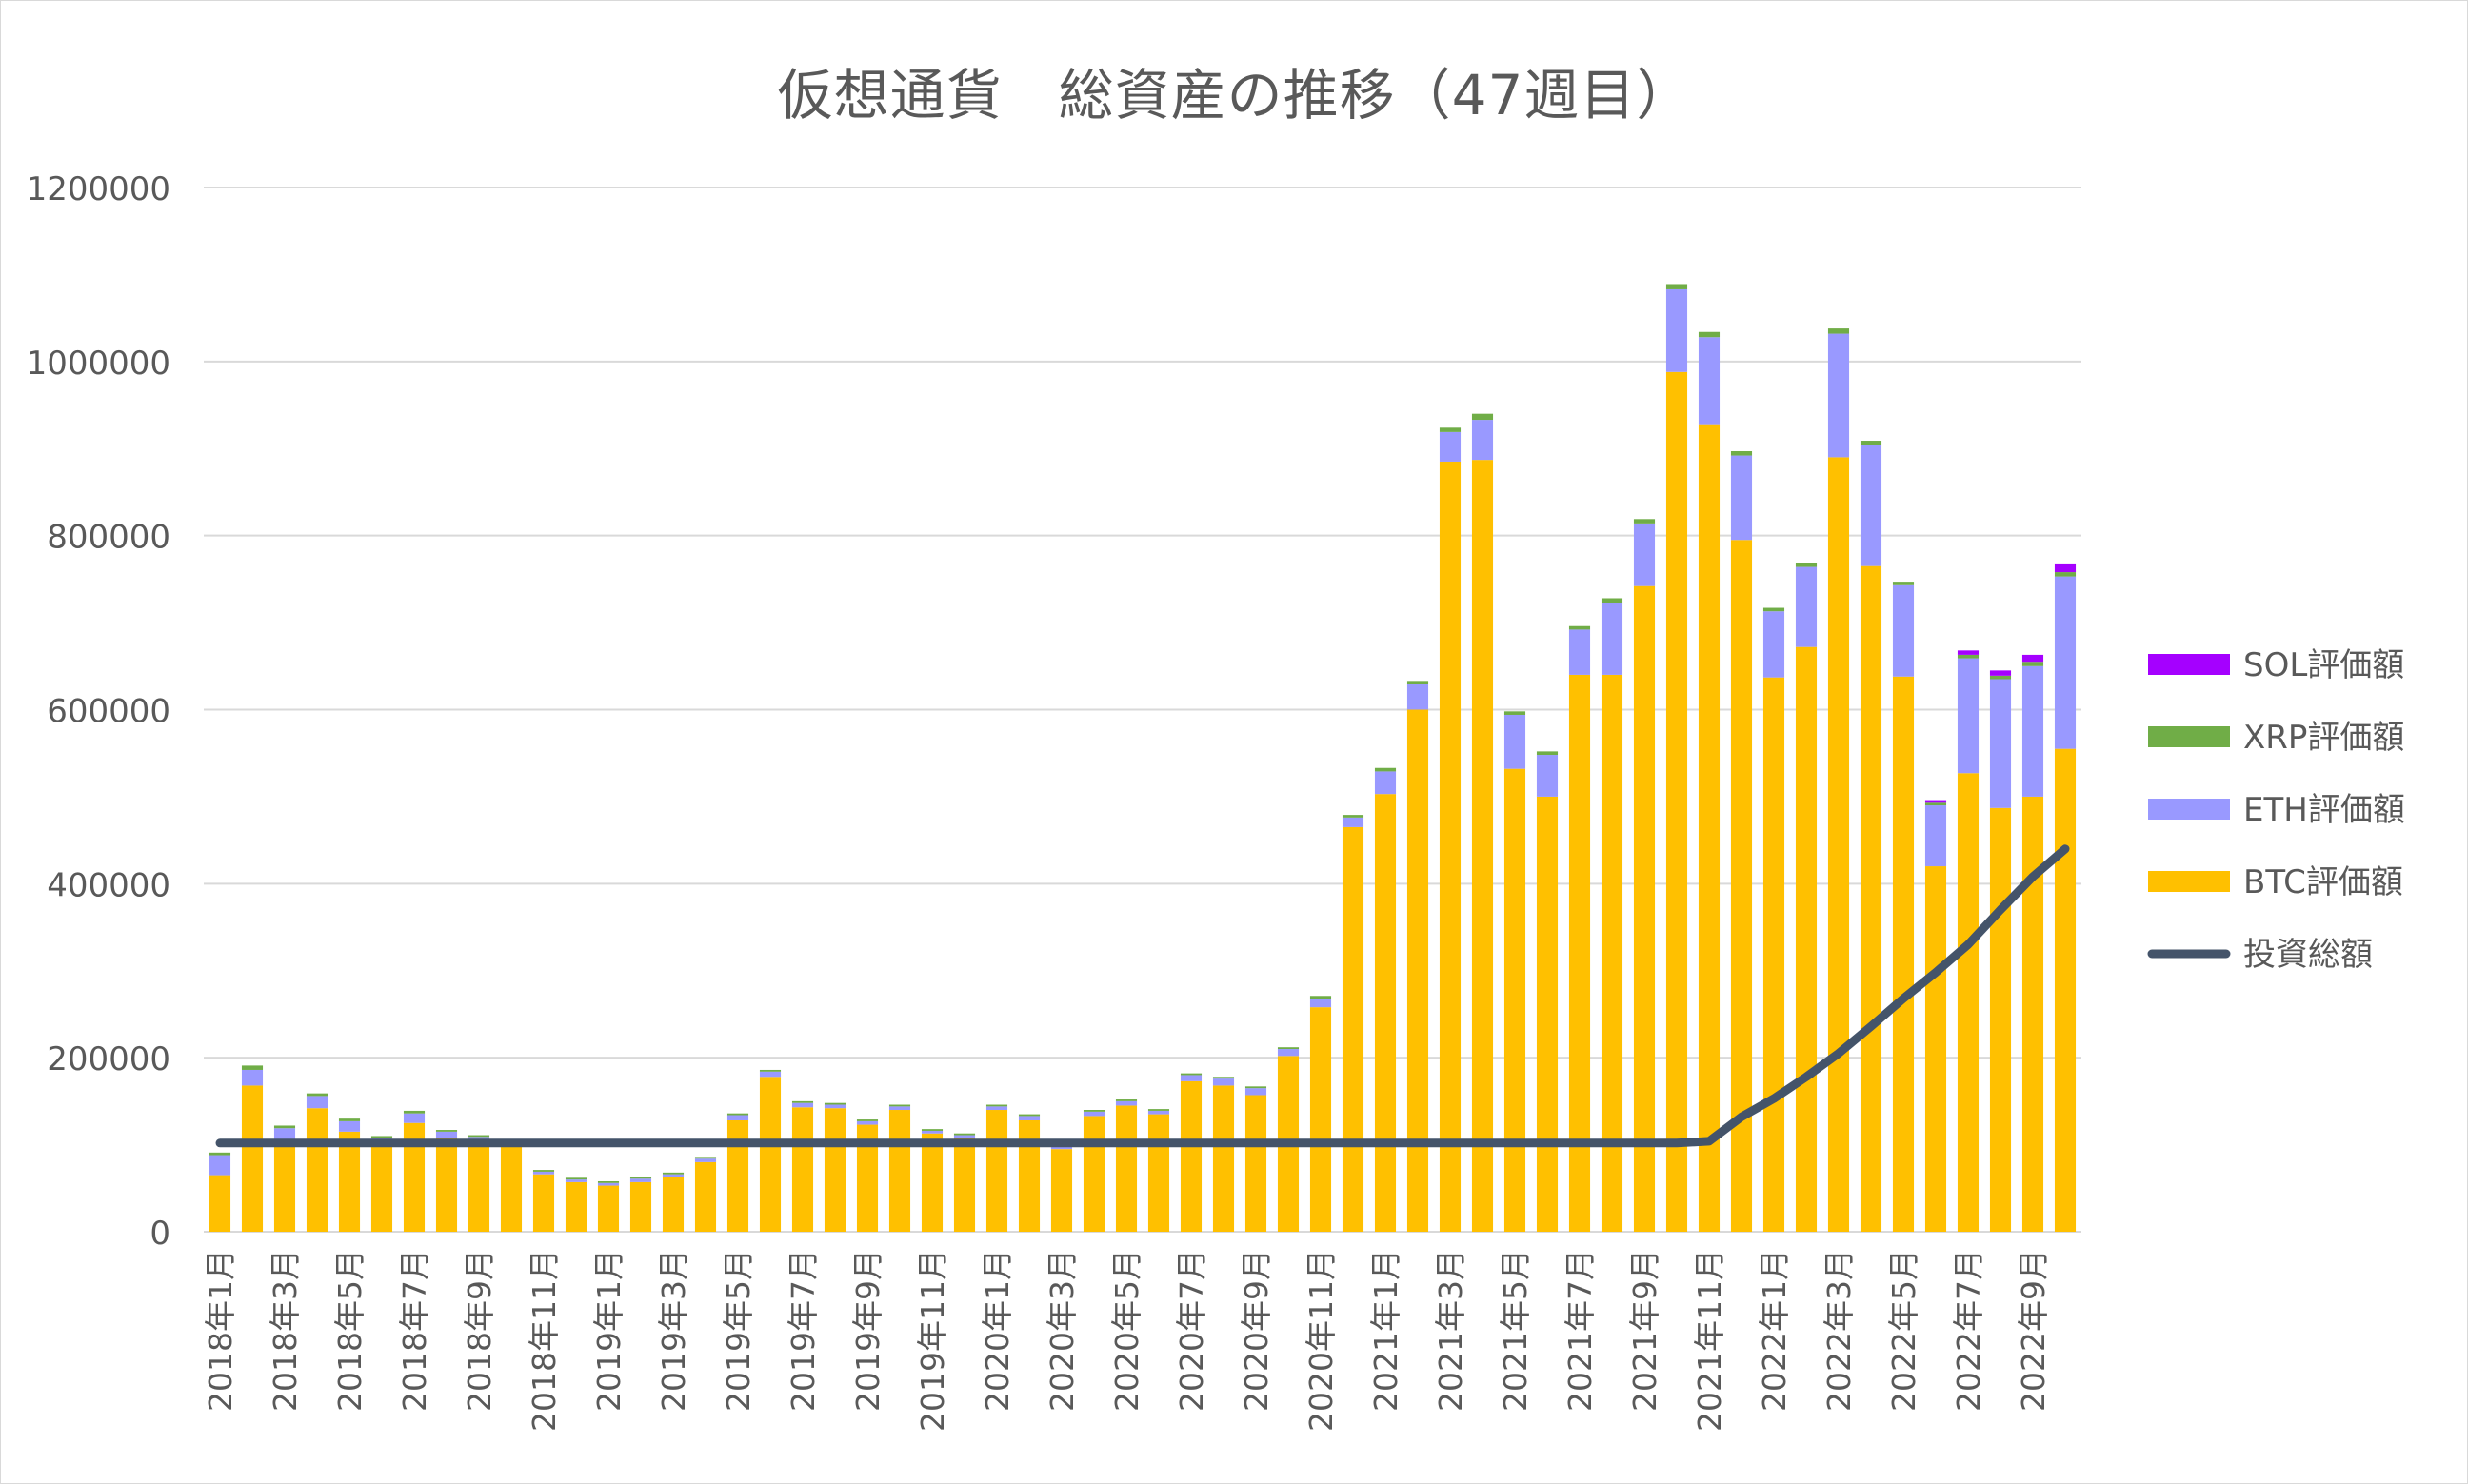 The image size is (2468, 1484). What do you see at coordinates (2323, 665) in the screenshot?
I see `legend-label: SOL評価額` at bounding box center [2323, 665].